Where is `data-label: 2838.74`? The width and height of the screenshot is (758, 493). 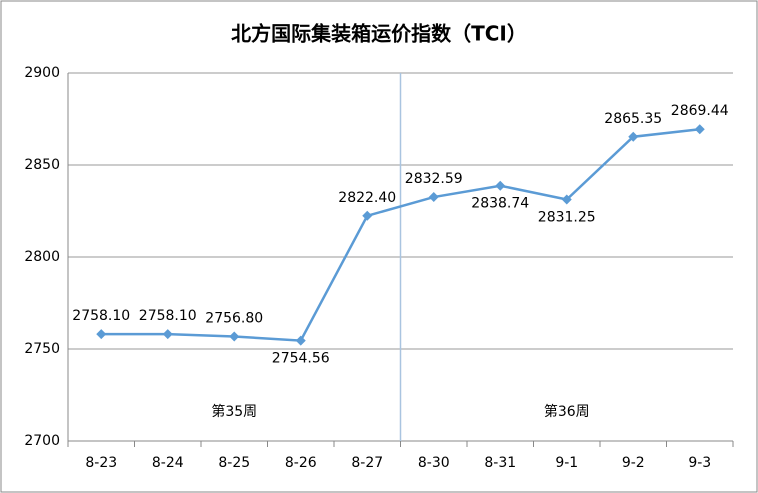
data-label: 2838.74 is located at coordinates (500, 204).